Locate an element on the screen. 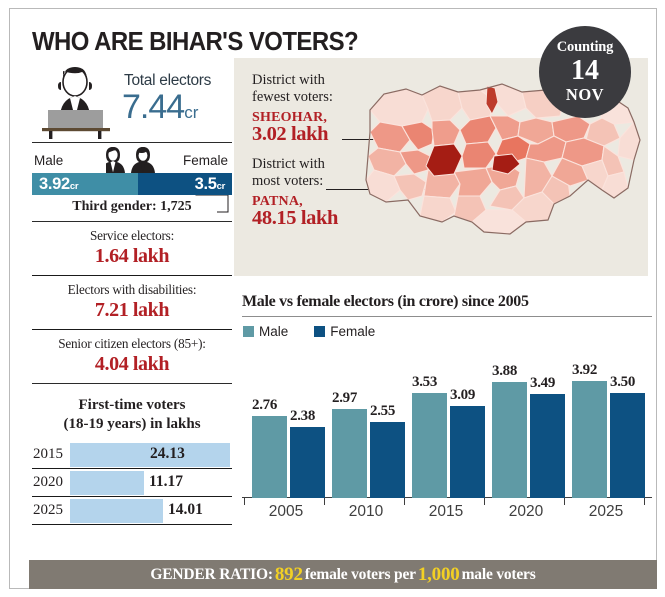 Image resolution: width=665 pixels, height=597 pixels. stat-service-electors: Service electors: 1.64 lakh is located at coordinates (132, 248).